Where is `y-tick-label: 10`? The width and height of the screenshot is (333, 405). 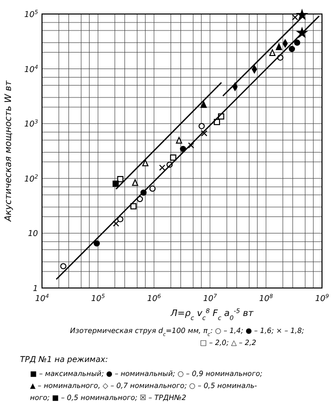
y-tick-label: 10 is located at coordinates (33, 233).